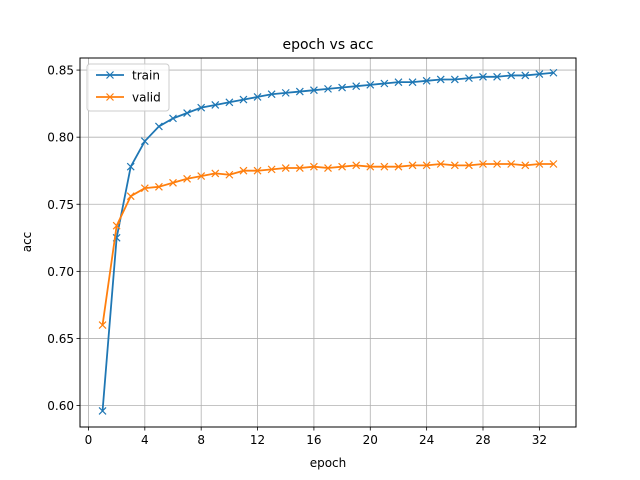  Describe the element at coordinates (328, 463) in the screenshot. I see `x-axis-label: epoch` at that location.